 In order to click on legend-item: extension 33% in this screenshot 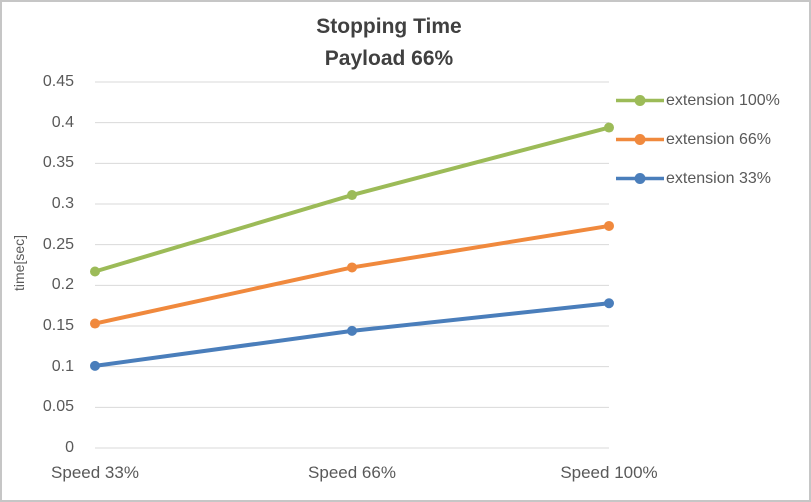, I will do `click(698, 178)`.